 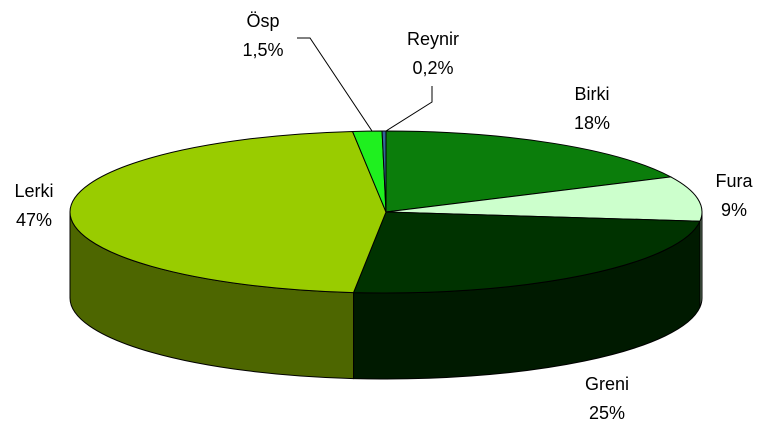 I want to click on slice-label: Greni, so click(x=607, y=384).